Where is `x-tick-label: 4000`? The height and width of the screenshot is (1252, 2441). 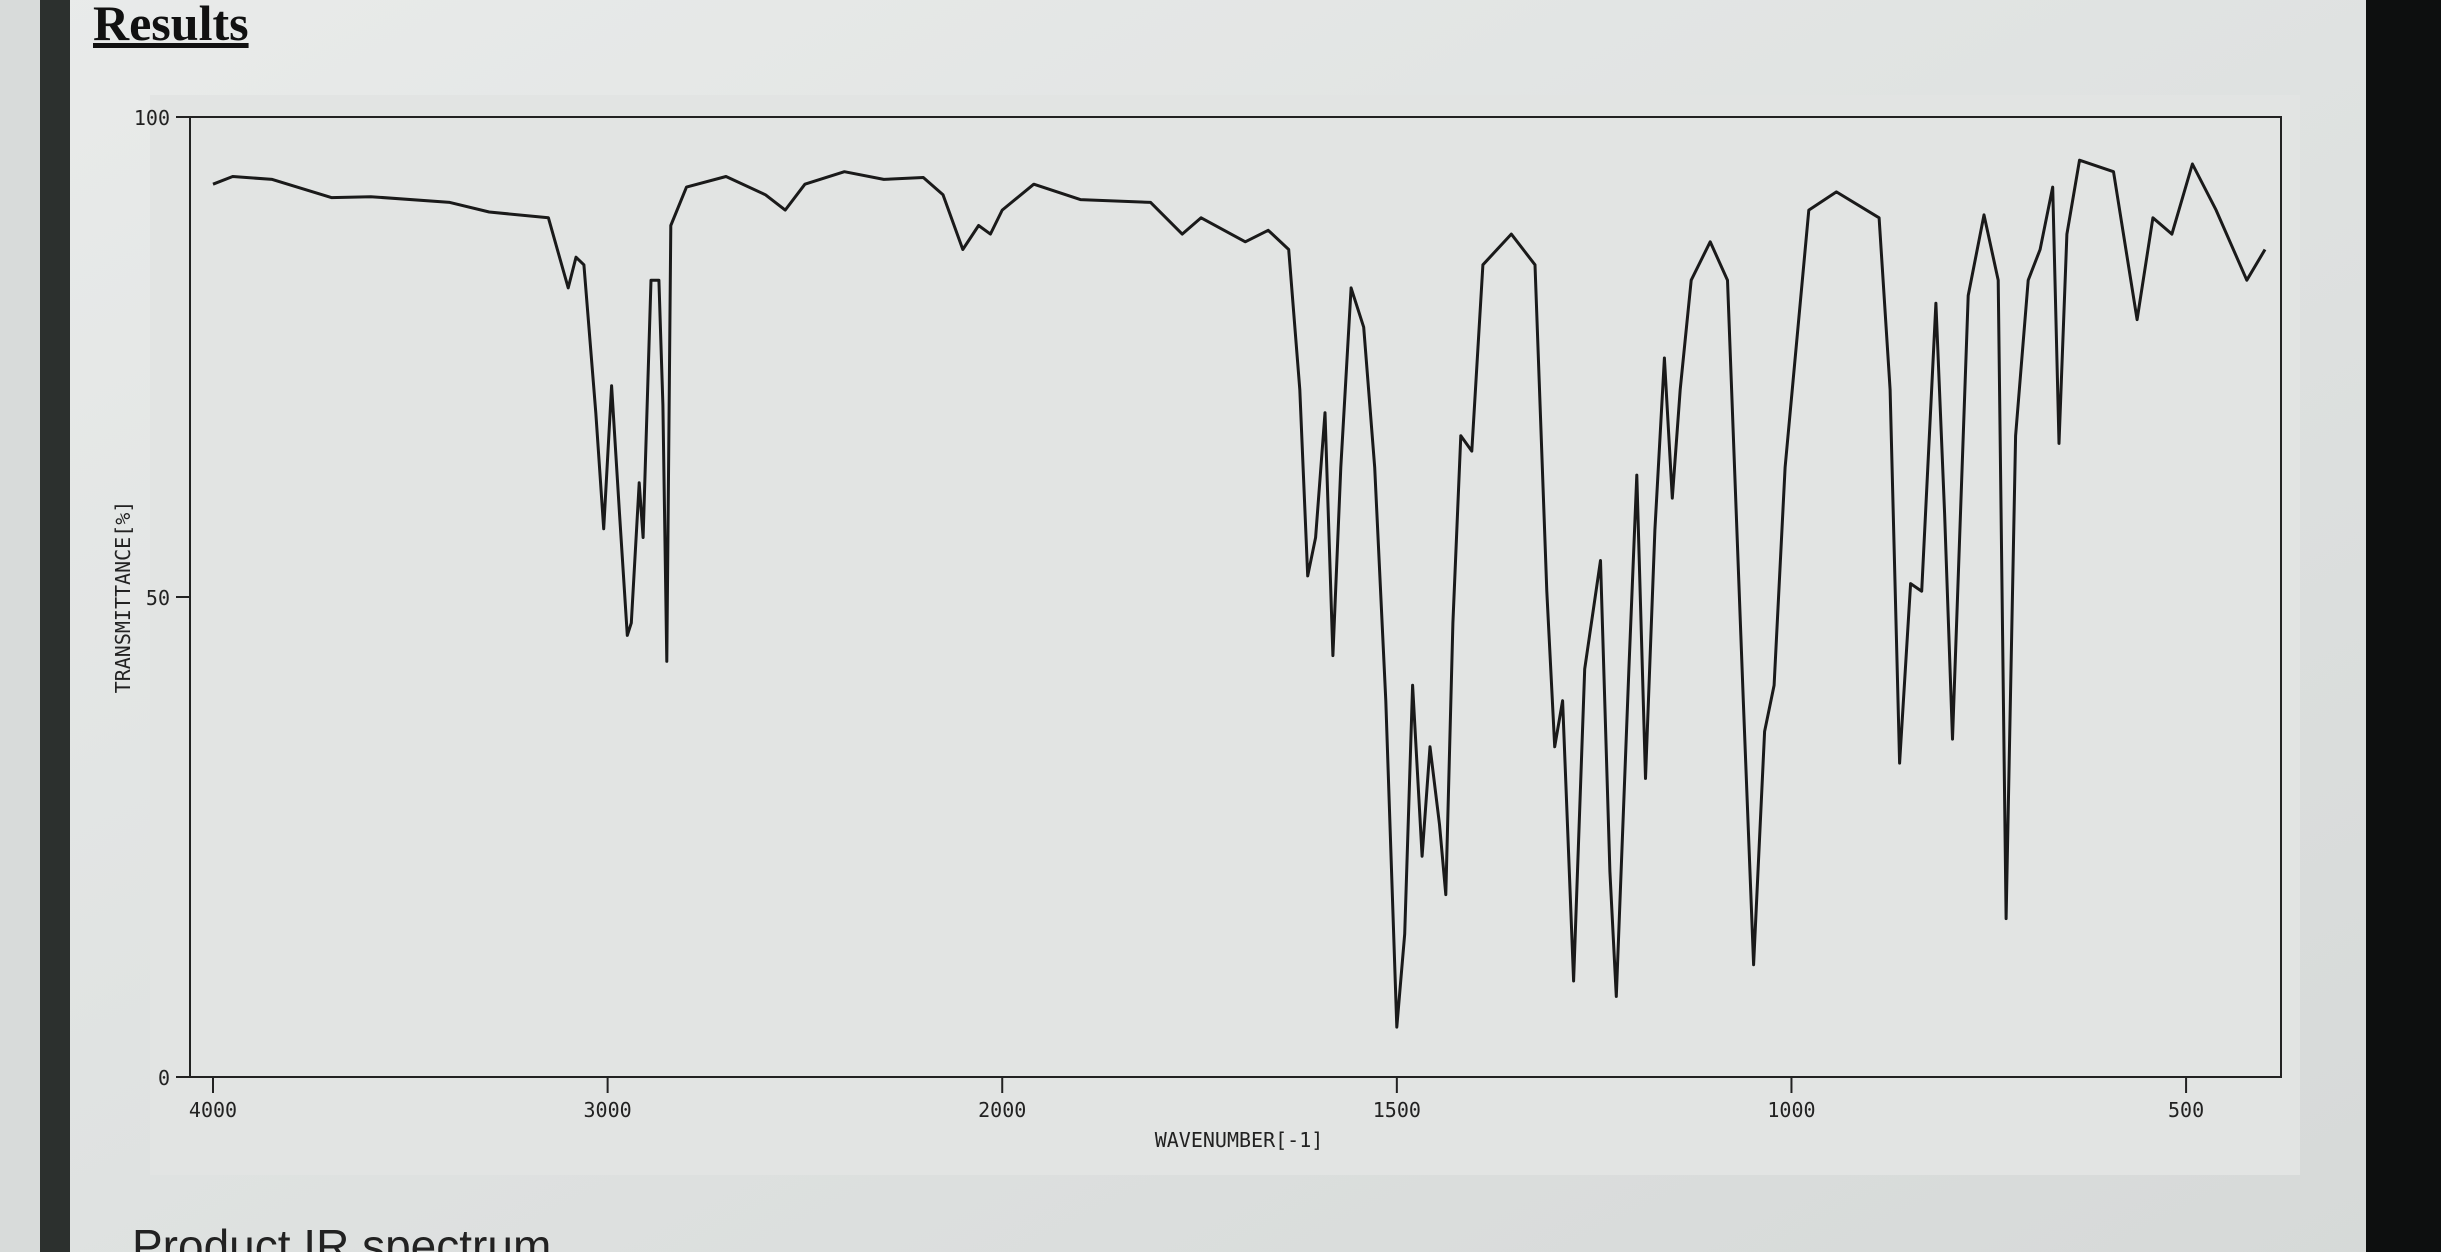
x-tick-label: 4000 is located at coordinates (213, 1110).